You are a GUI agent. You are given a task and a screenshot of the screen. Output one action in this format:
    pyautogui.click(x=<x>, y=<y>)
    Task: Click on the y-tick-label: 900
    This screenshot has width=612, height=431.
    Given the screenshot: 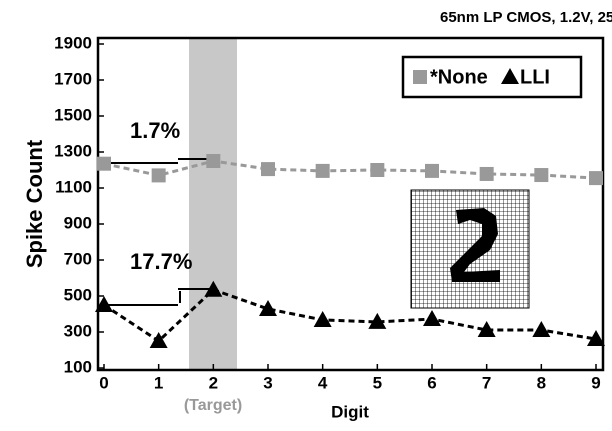 What is the action you would take?
    pyautogui.click(x=78, y=222)
    